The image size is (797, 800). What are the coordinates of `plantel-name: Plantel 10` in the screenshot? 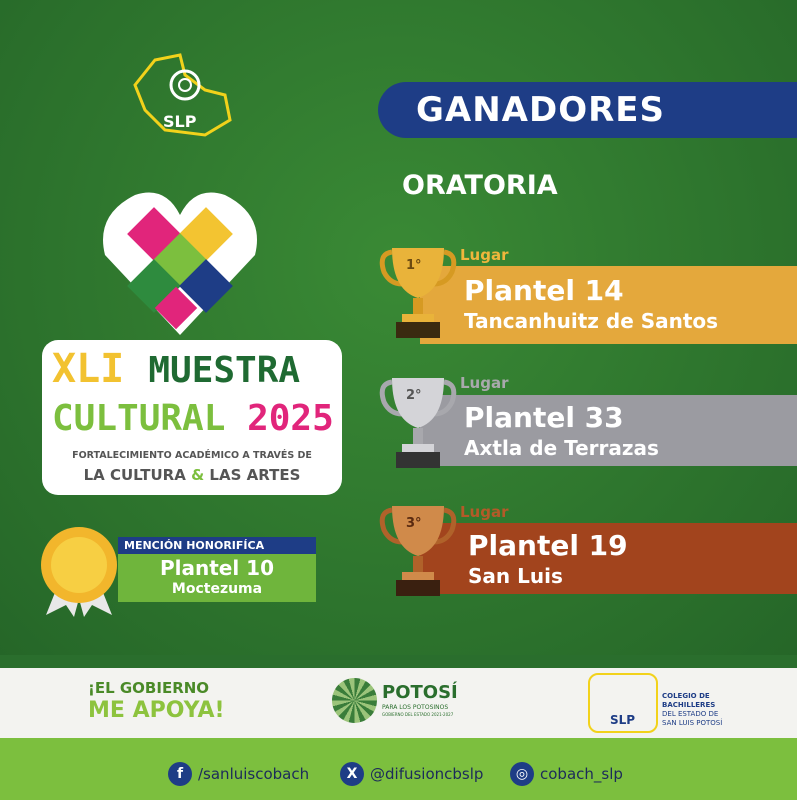 It's located at (217, 568).